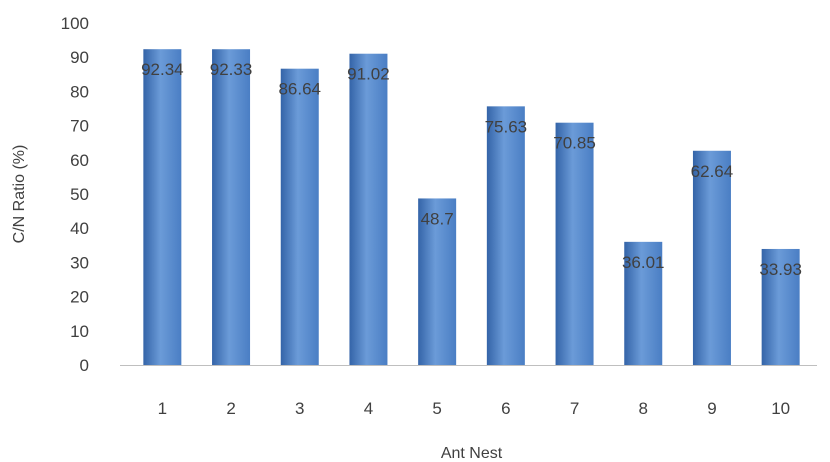  I want to click on x-tick-label: 10, so click(780, 408).